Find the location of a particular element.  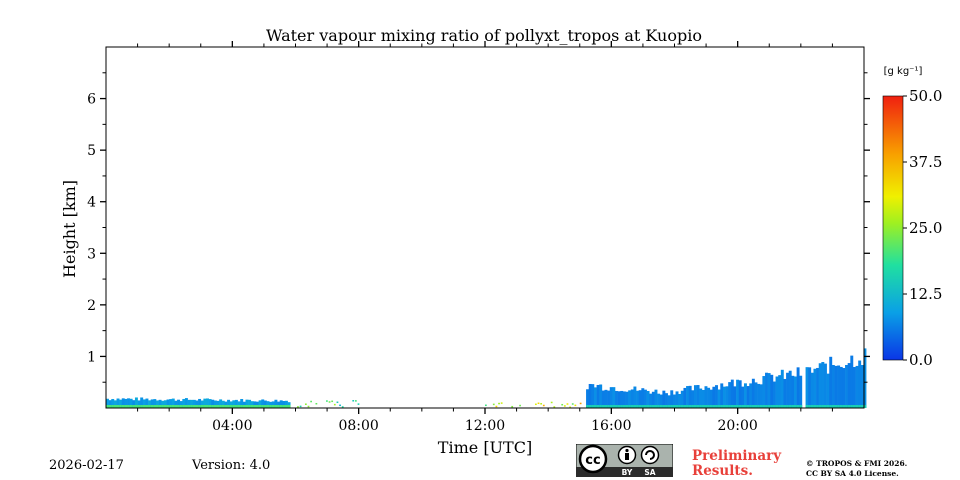

badge-sa-text: SA is located at coordinates (649, 472).